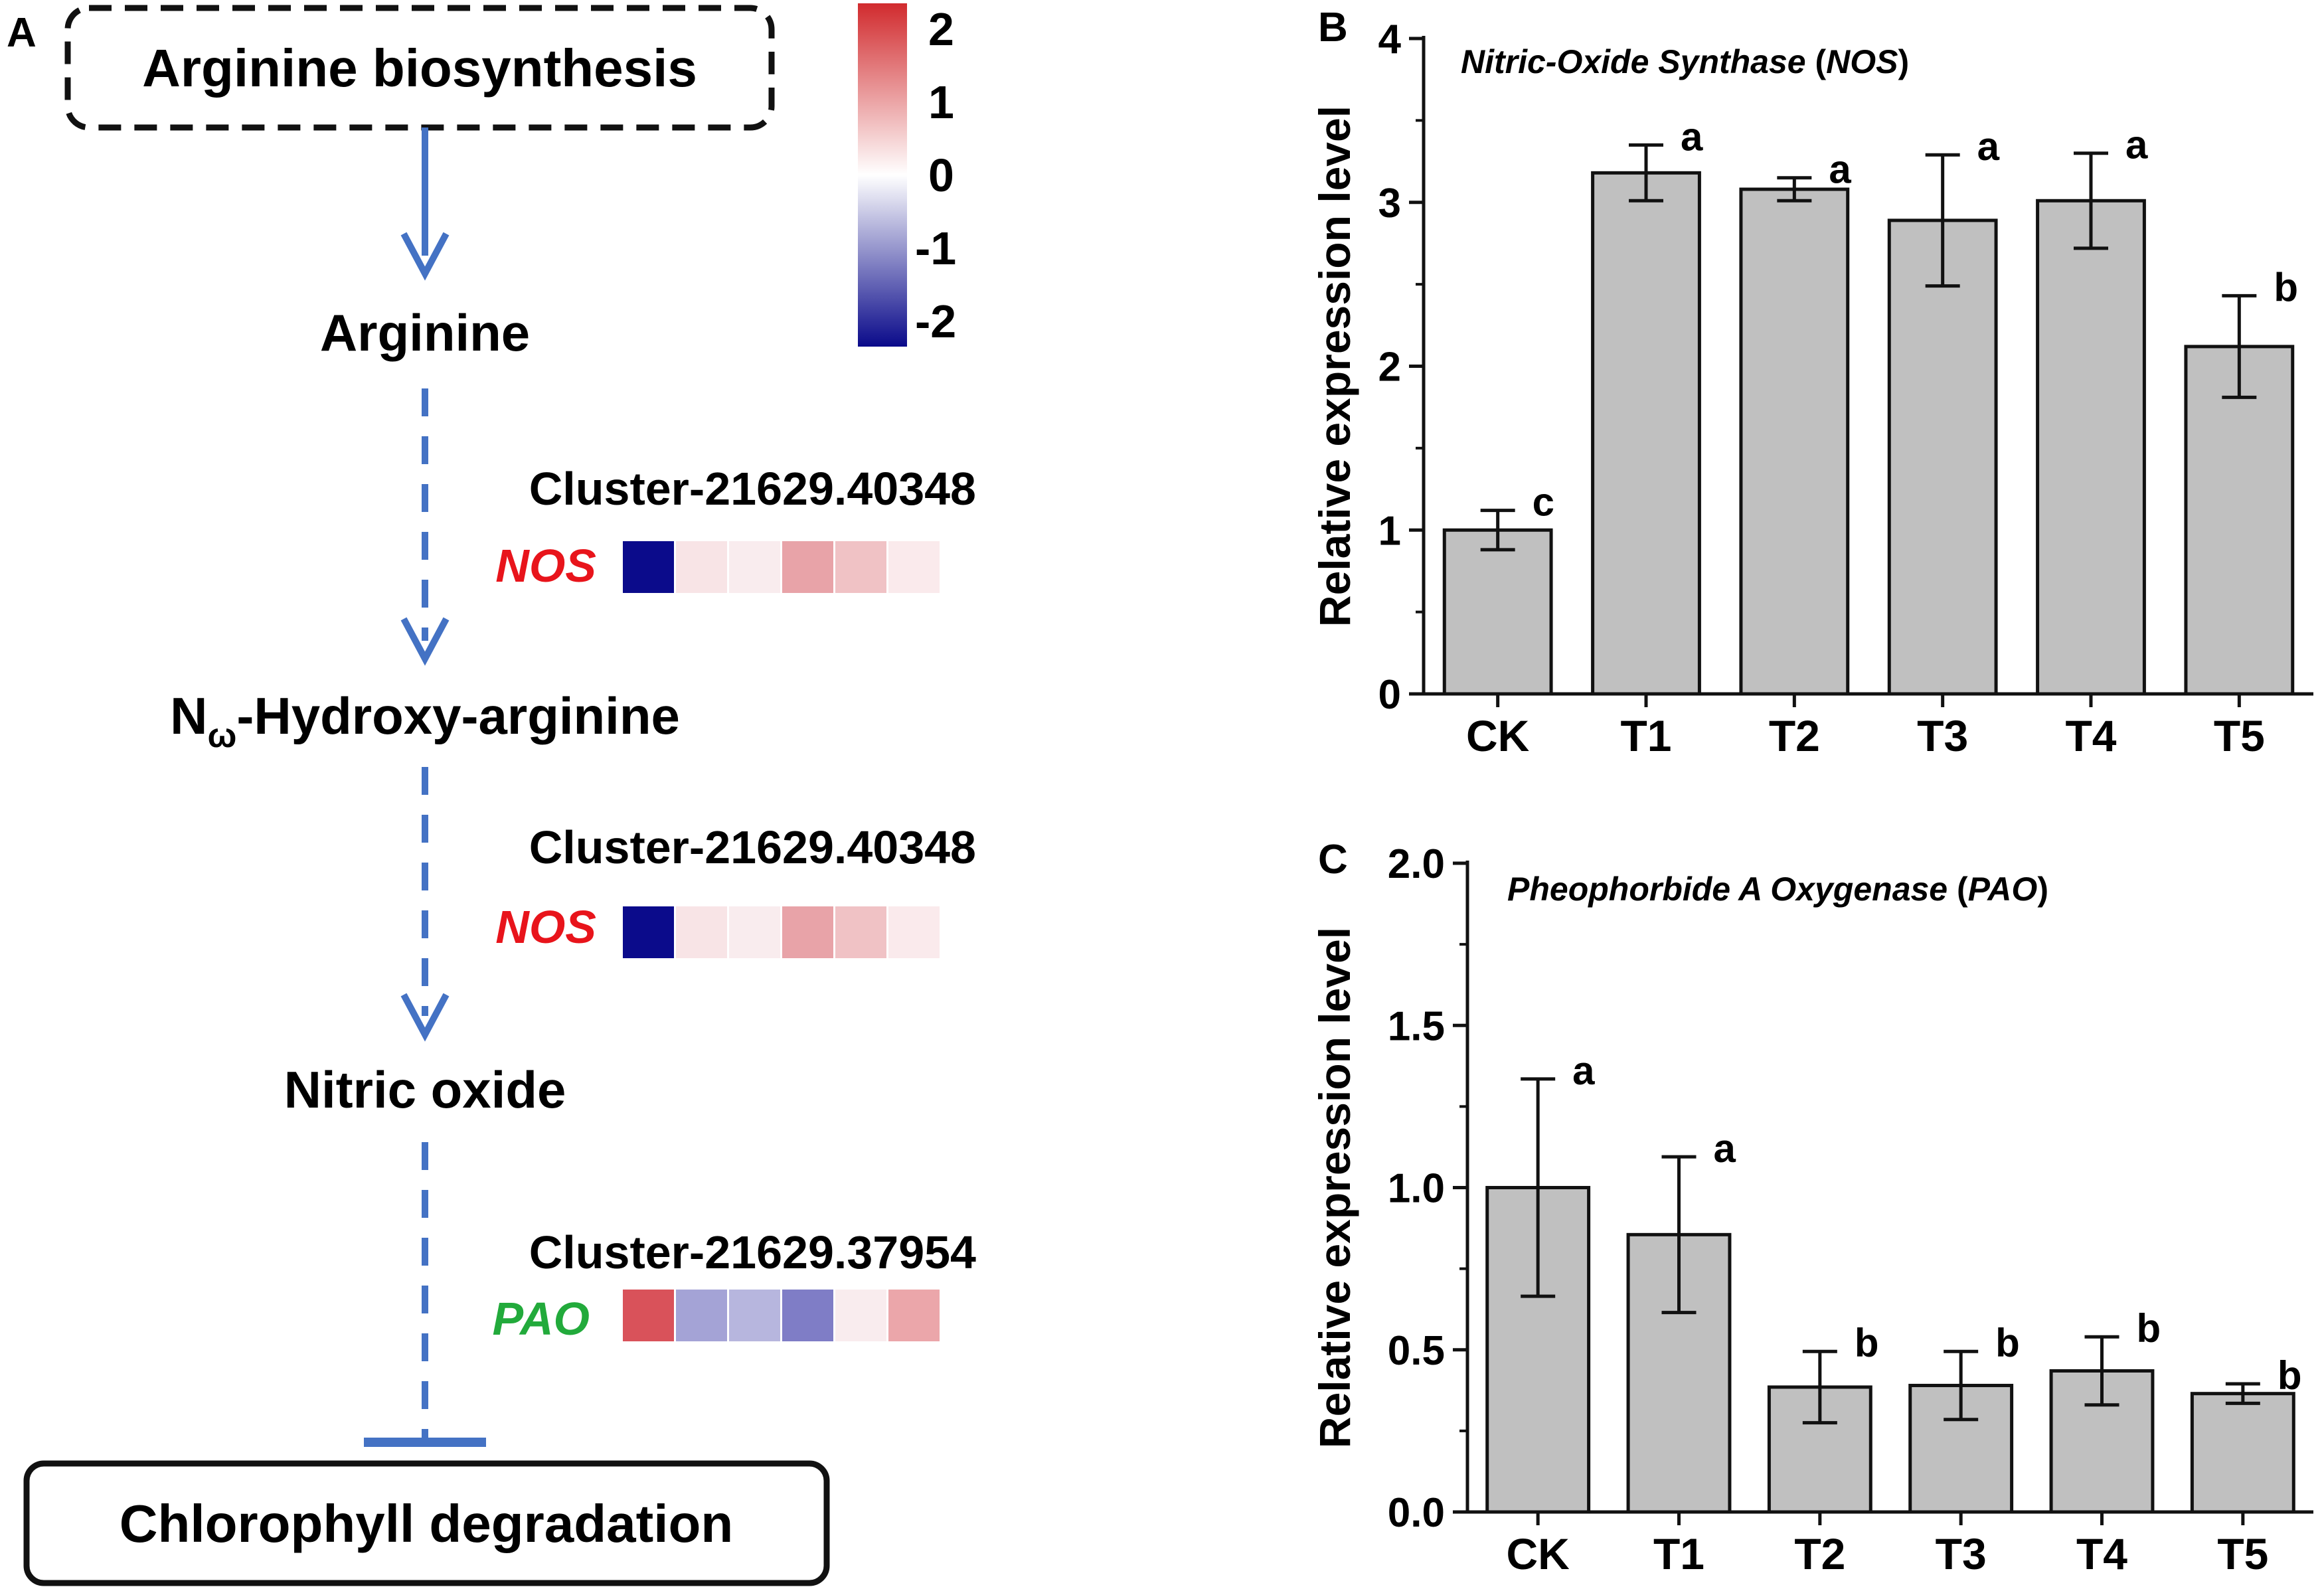  What do you see at coordinates (425, 1089) in the screenshot?
I see `node-nitric-oxide: Nitric oxide` at bounding box center [425, 1089].